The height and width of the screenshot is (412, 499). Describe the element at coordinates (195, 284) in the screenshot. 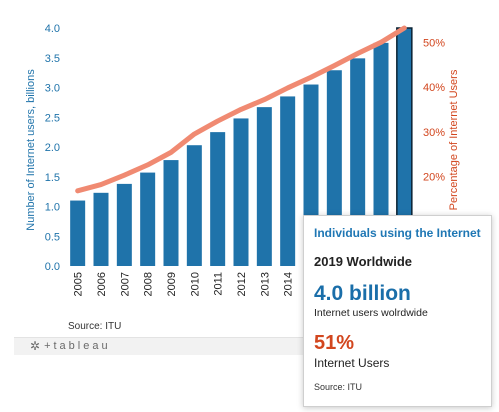

I see `x-tick-label: 2010` at that location.